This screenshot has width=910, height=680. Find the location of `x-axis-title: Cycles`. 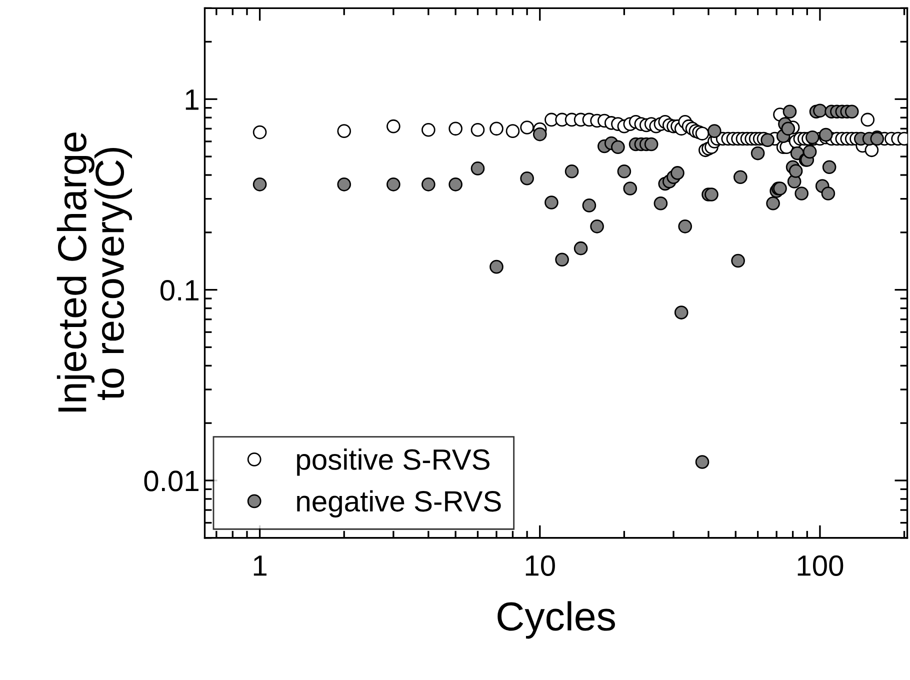

x-axis-title: Cycles is located at coordinates (556, 620).